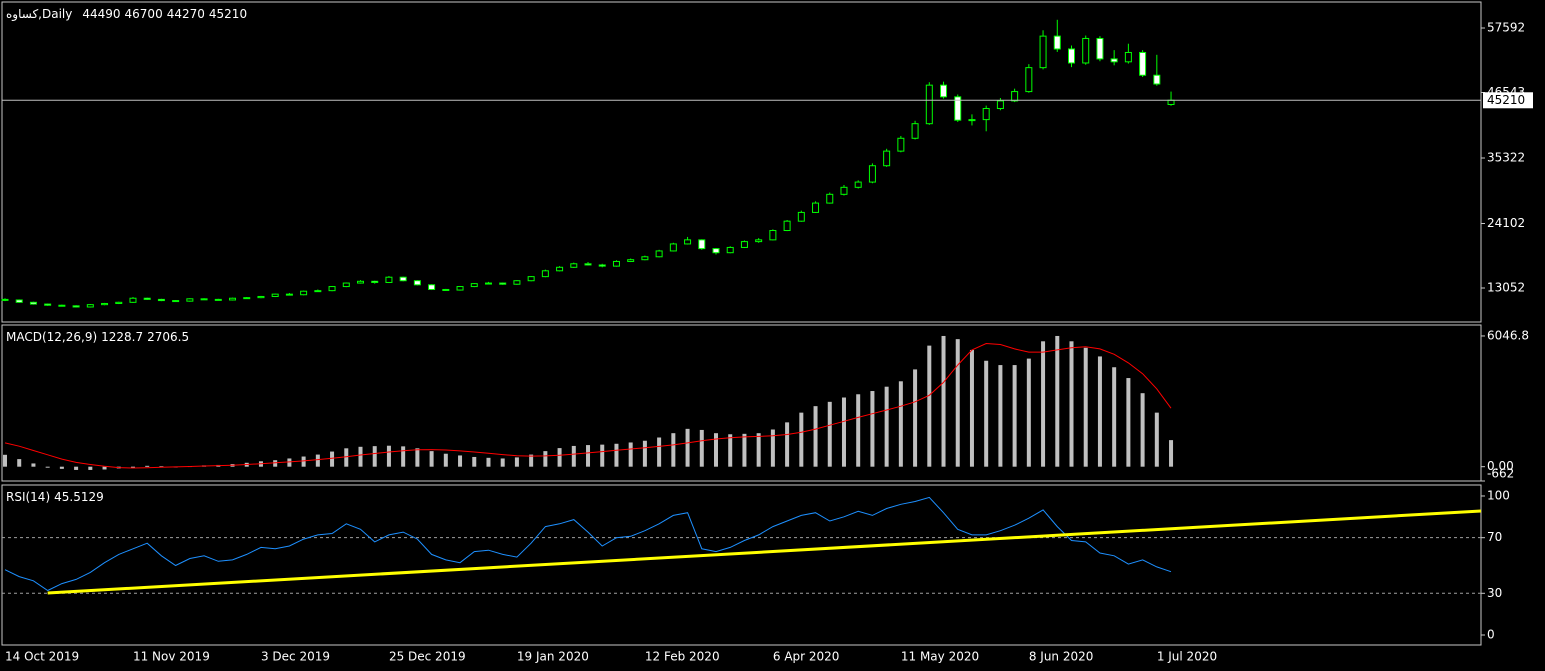  Describe the element at coordinates (101, 14) in the screenshot. I see `ohlc-open: 44490` at that location.